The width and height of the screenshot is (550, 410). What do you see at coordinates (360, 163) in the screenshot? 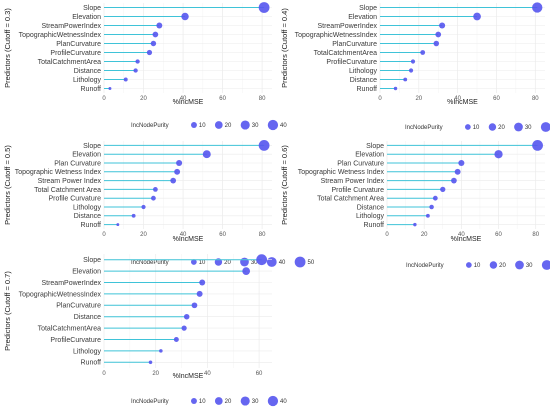
I see `category-label-3: Plan Curvature` at bounding box center [360, 163].